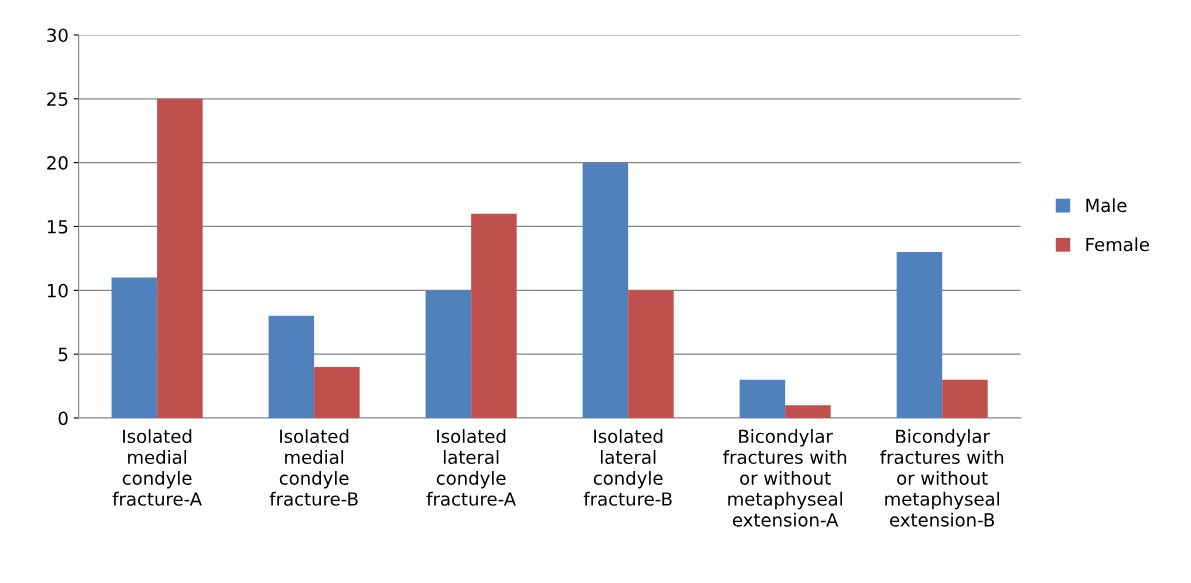 This screenshot has width=1191, height=583. What do you see at coordinates (63, 354) in the screenshot?
I see `y-tick-label: 5` at bounding box center [63, 354].